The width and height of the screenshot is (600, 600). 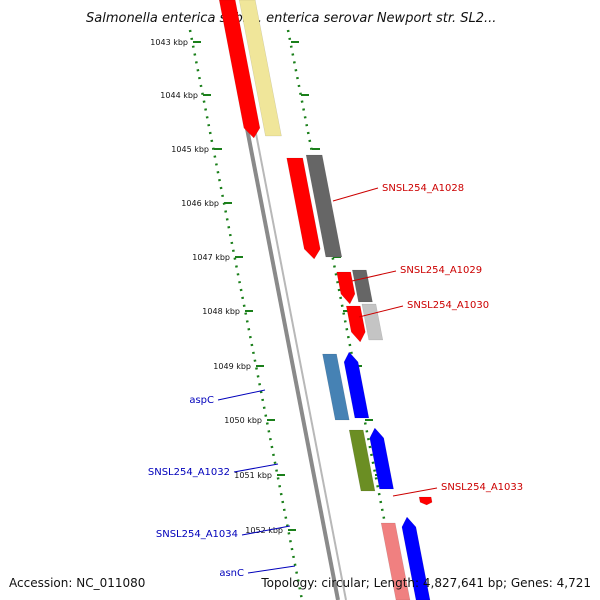 What do you see at coordinates (423, 188) in the screenshot?
I see `feature-label: SNSL254_A1028` at bounding box center [423, 188].